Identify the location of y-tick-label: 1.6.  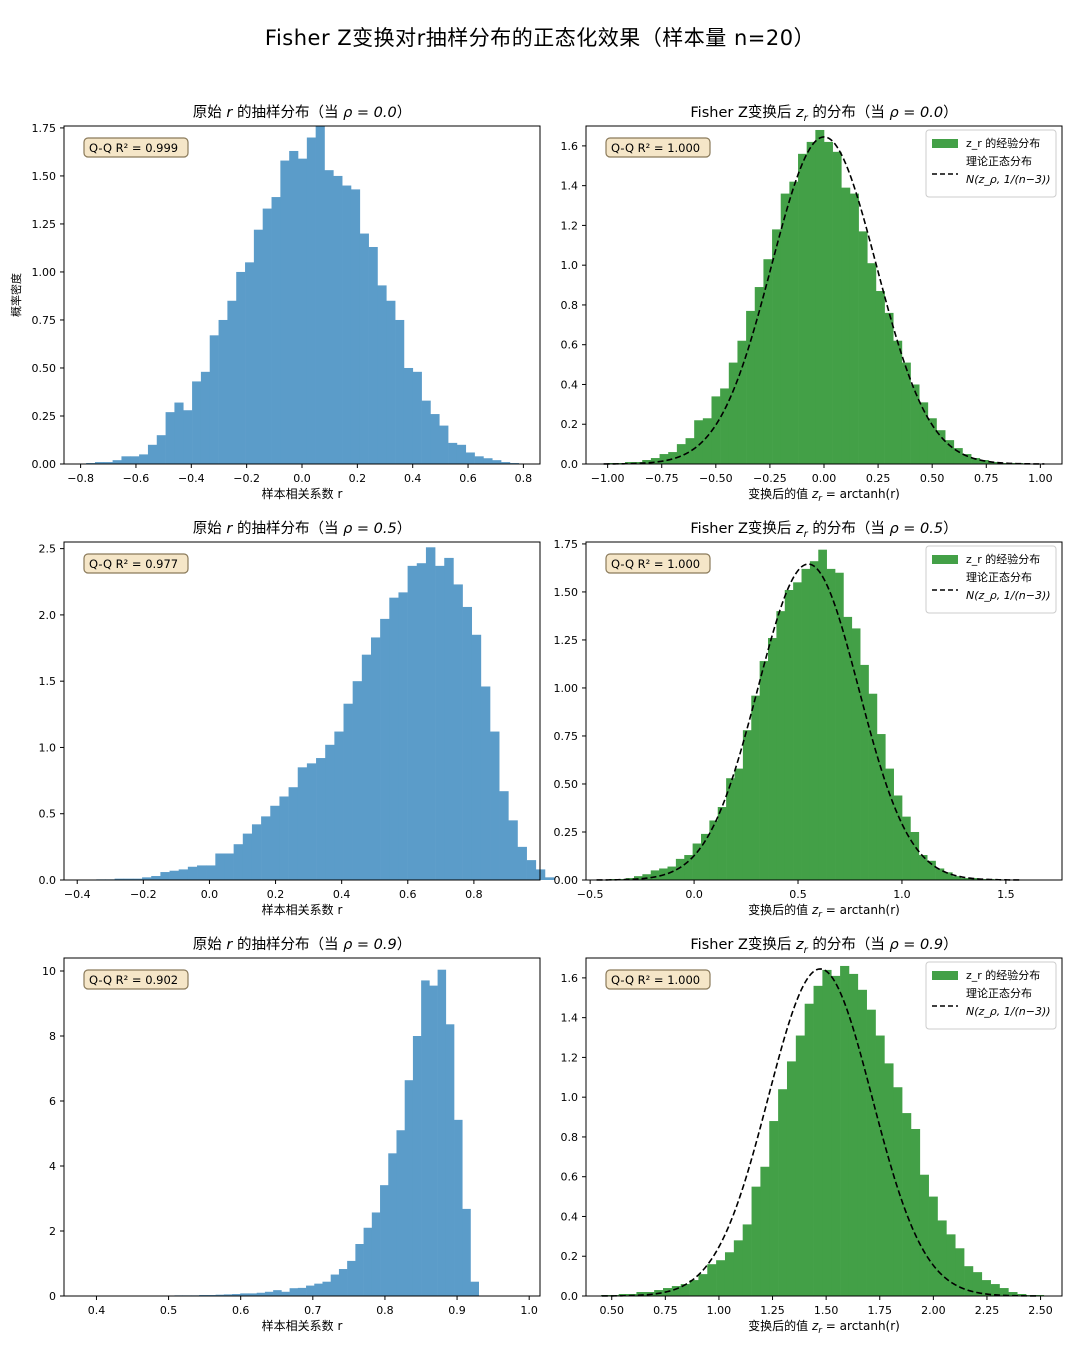
(570, 978).